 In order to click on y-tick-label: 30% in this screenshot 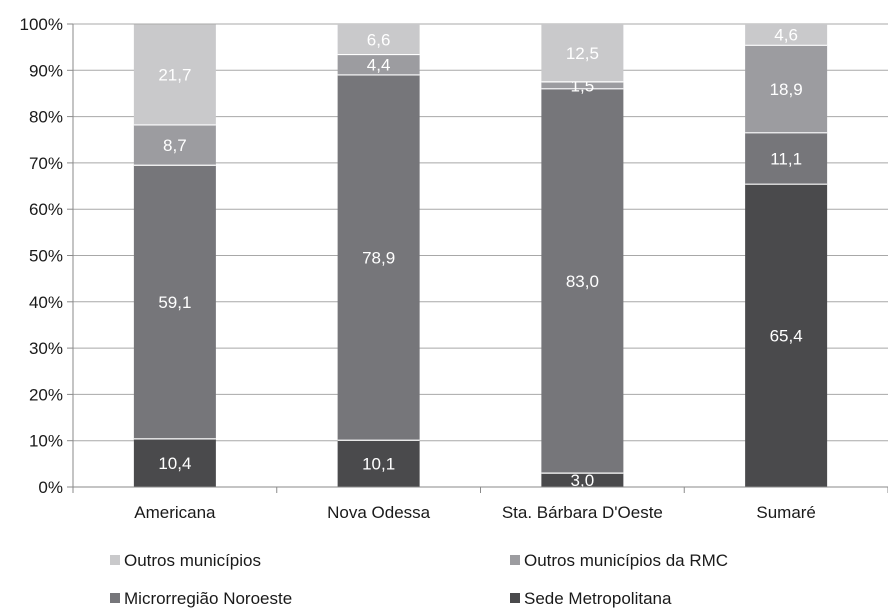, I will do `click(46, 348)`.